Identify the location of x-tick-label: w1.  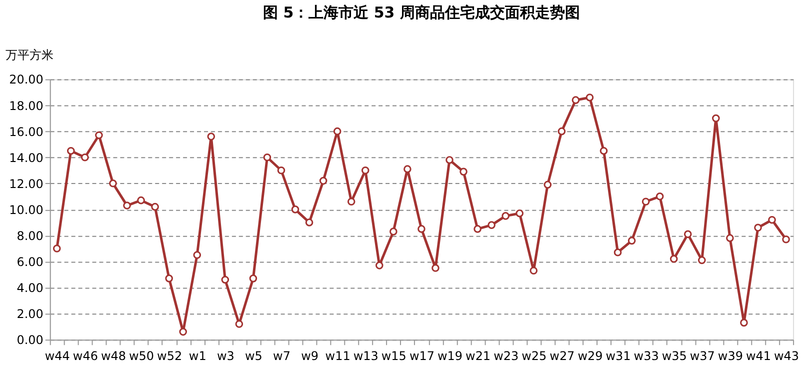
(197, 356).